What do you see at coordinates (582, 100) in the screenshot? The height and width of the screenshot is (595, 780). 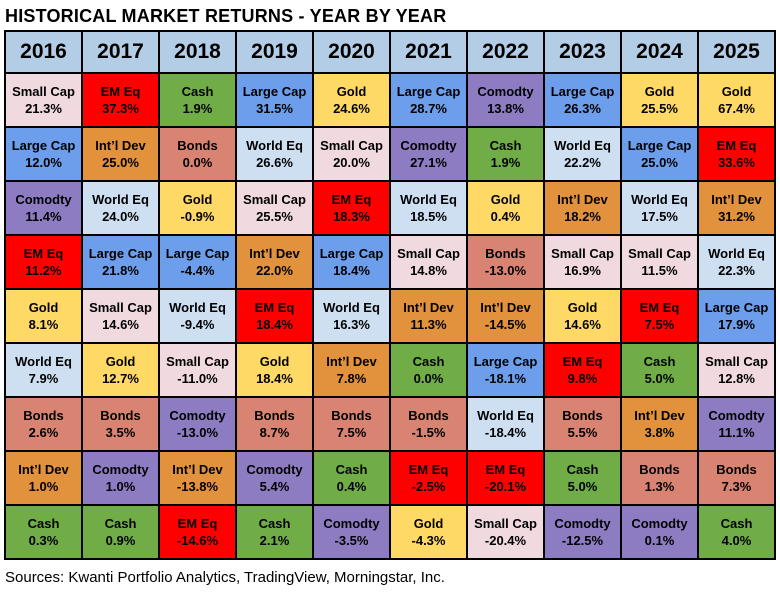 I see `return-cell: Large Cap 26.3%` at bounding box center [582, 100].